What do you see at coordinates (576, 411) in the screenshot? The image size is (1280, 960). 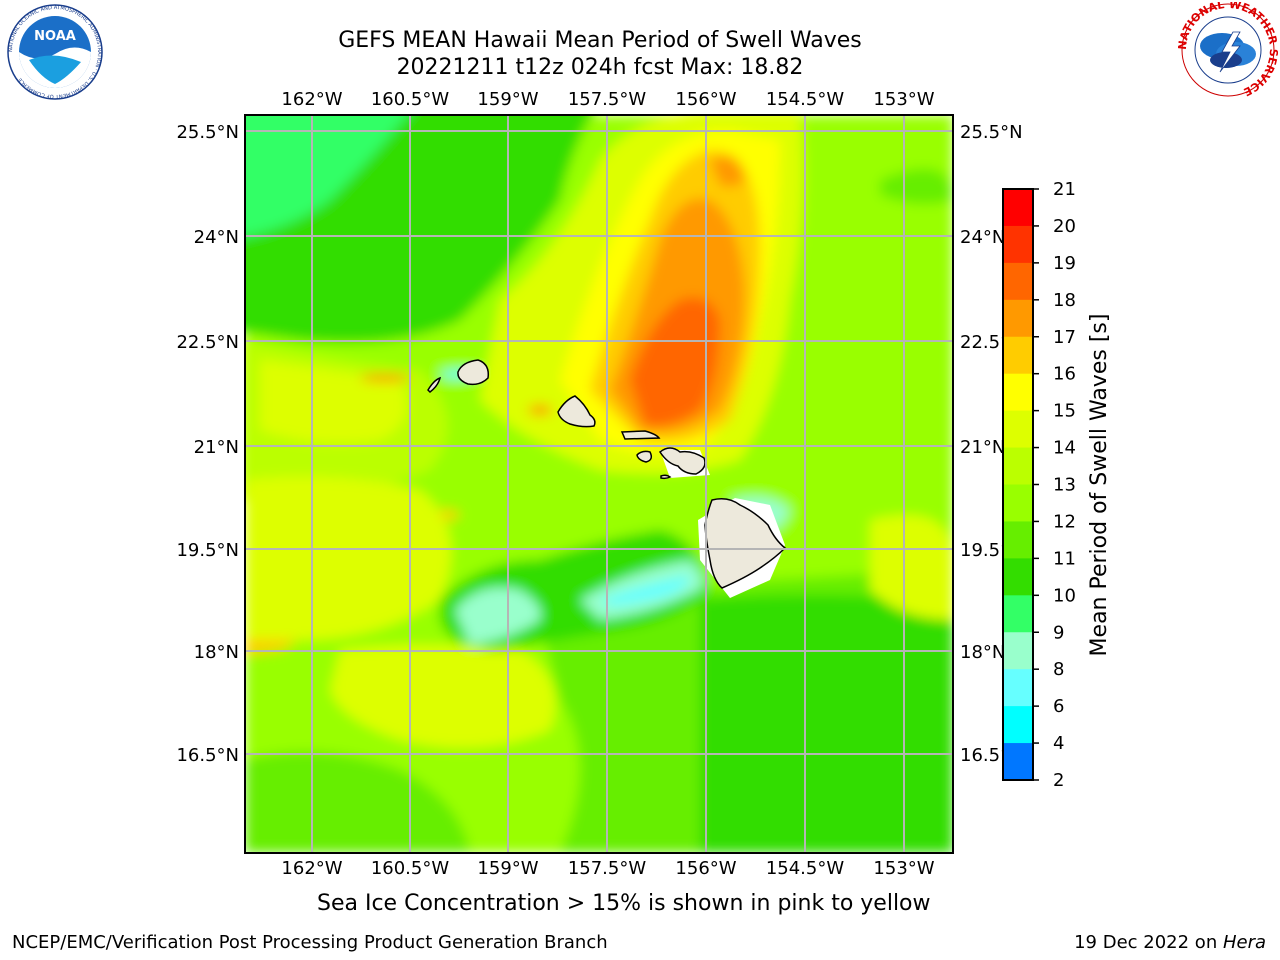 I see `island-oahu` at bounding box center [576, 411].